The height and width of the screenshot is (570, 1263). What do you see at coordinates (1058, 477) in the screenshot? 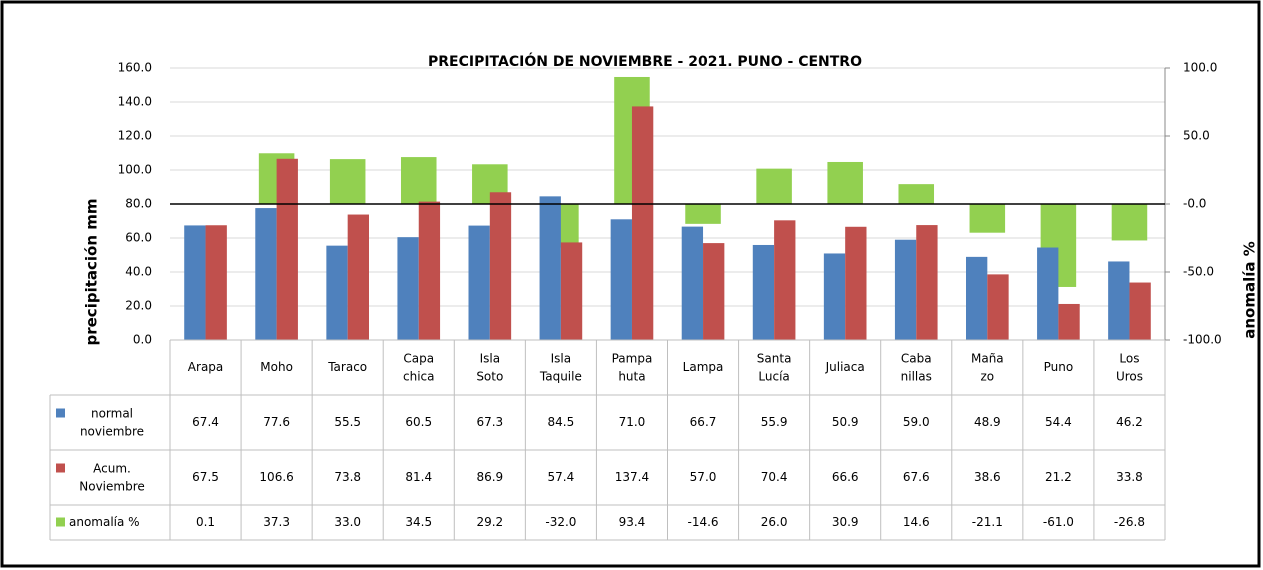
I see `table-value: 21.2` at bounding box center [1058, 477].